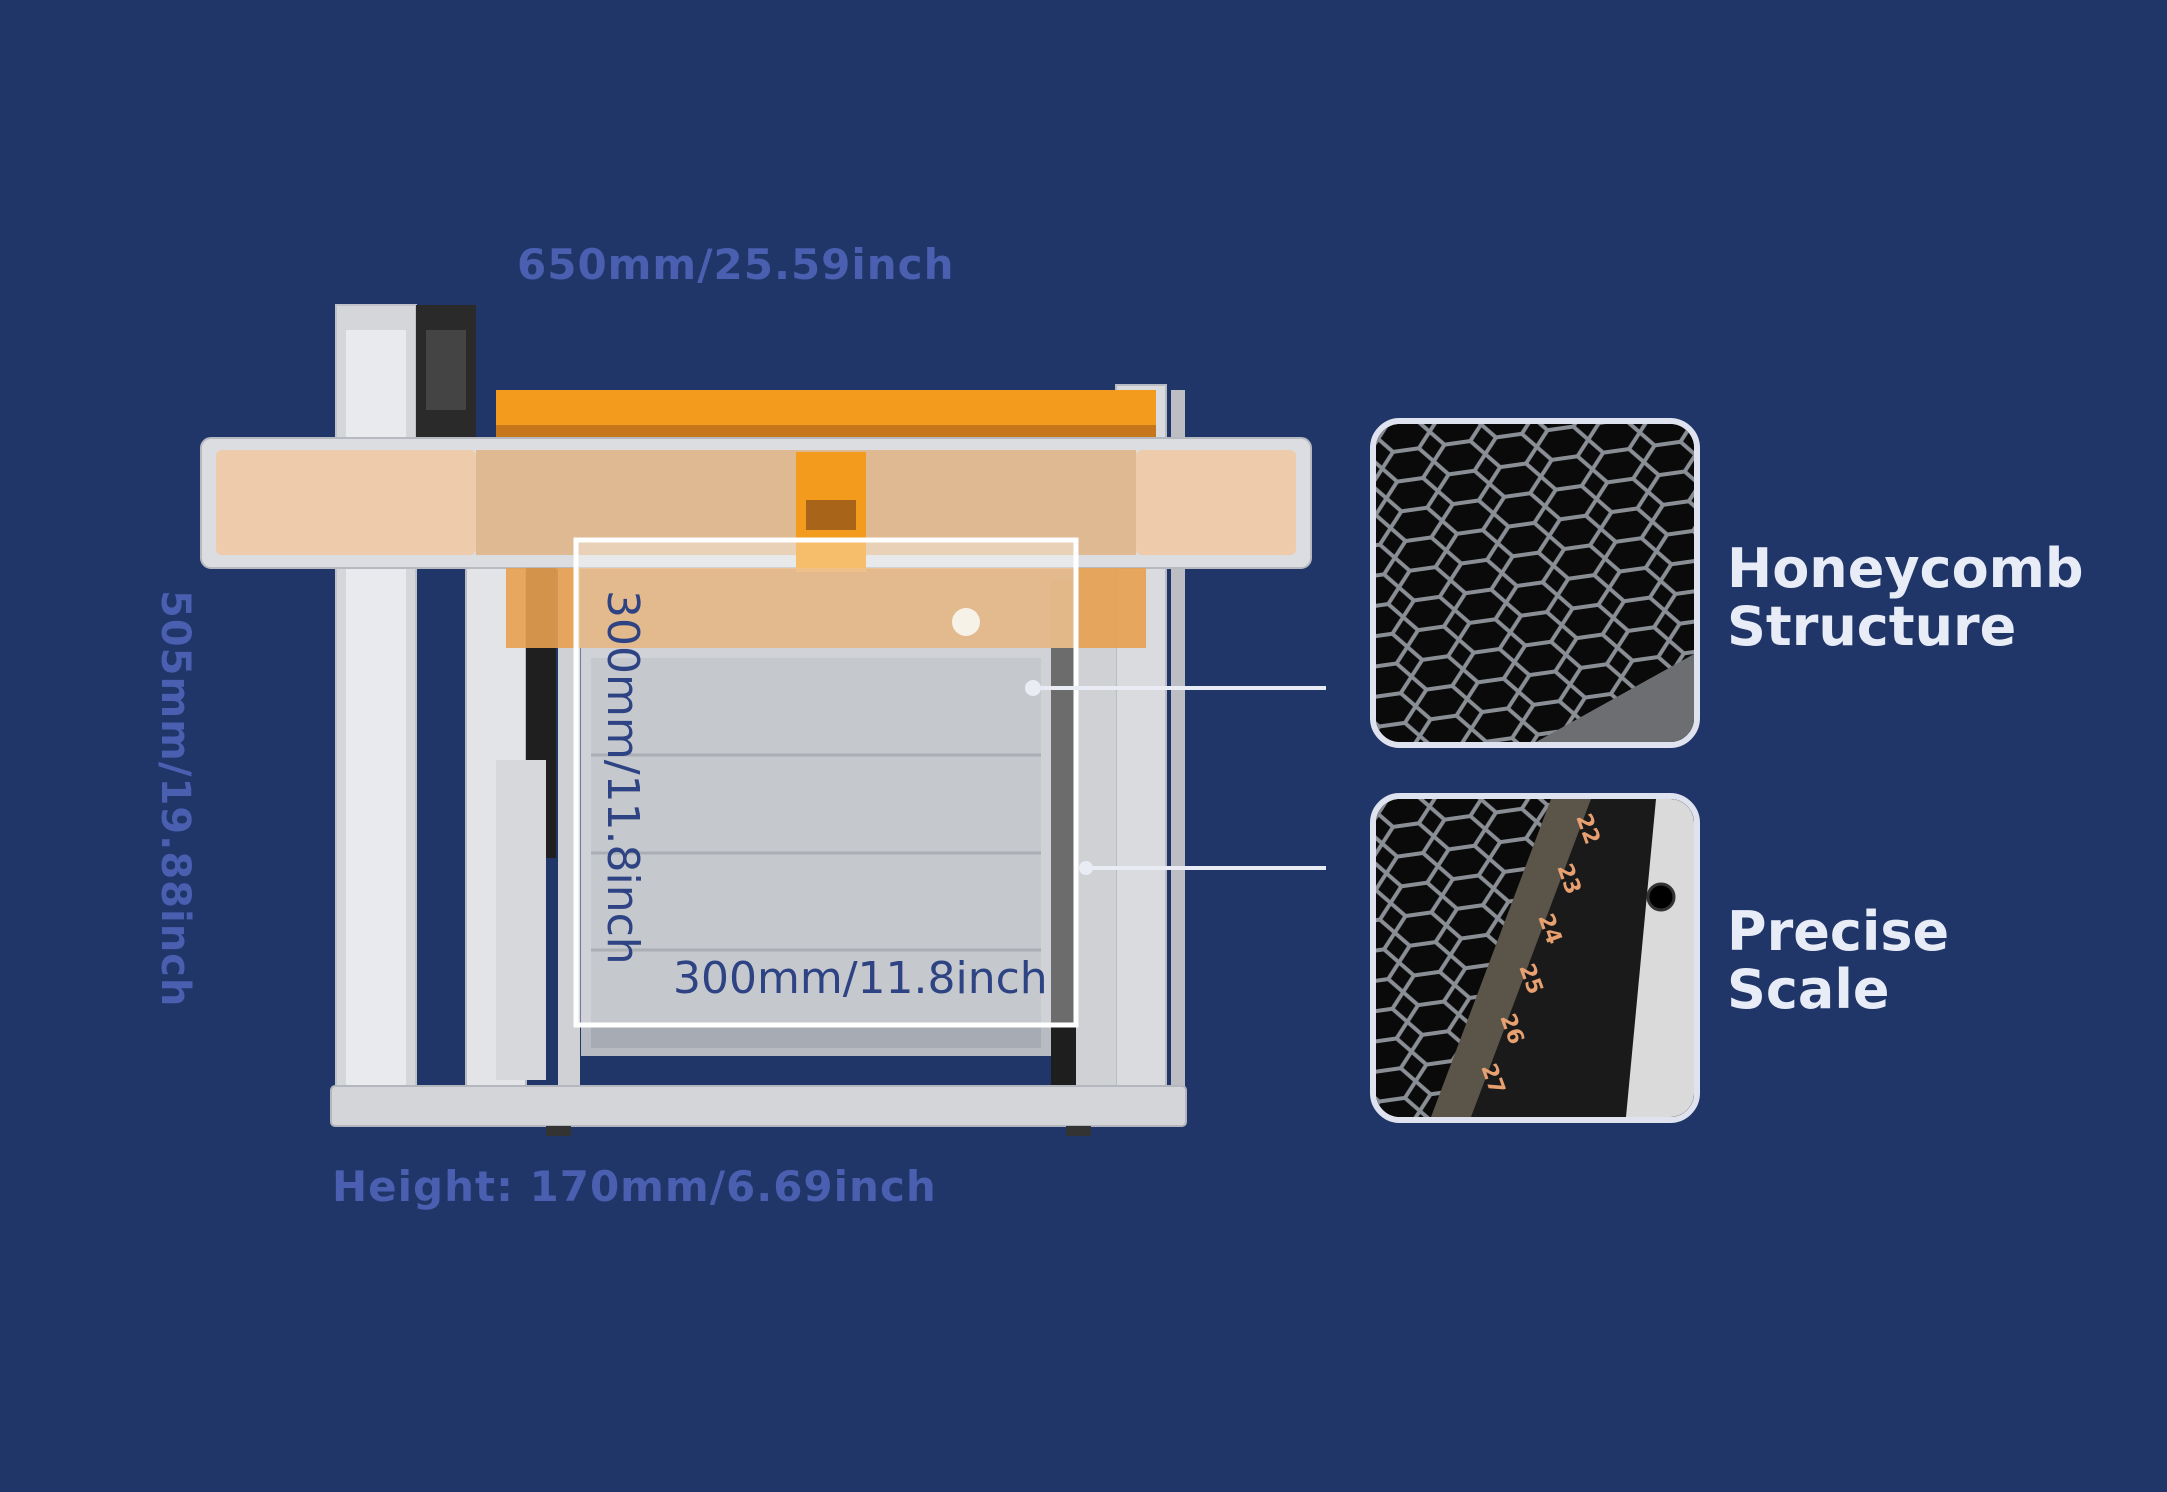 The image size is (2167, 1492). Describe the element at coordinates (1033, 688) in the screenshot. I see `honeycomb-pointer-dot` at that location.